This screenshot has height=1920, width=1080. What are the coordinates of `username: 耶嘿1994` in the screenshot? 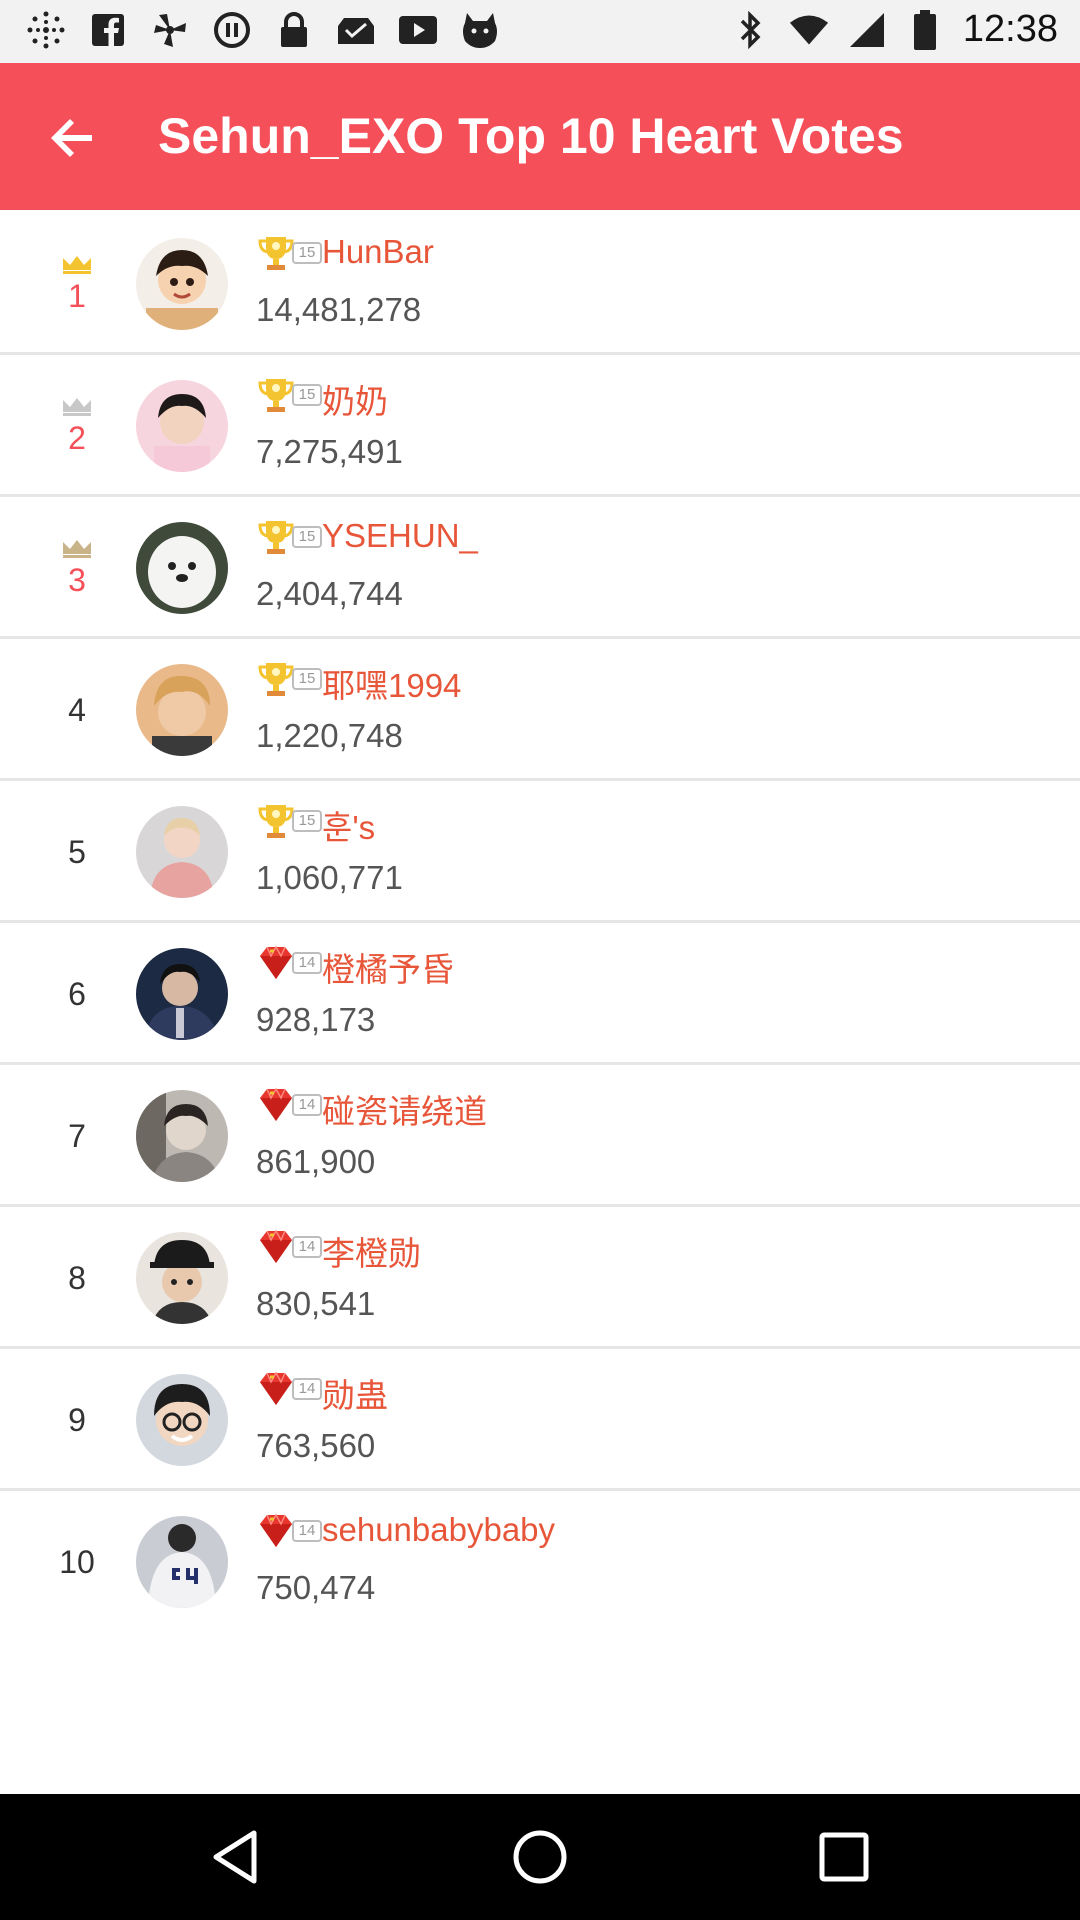 It's located at (392, 685).